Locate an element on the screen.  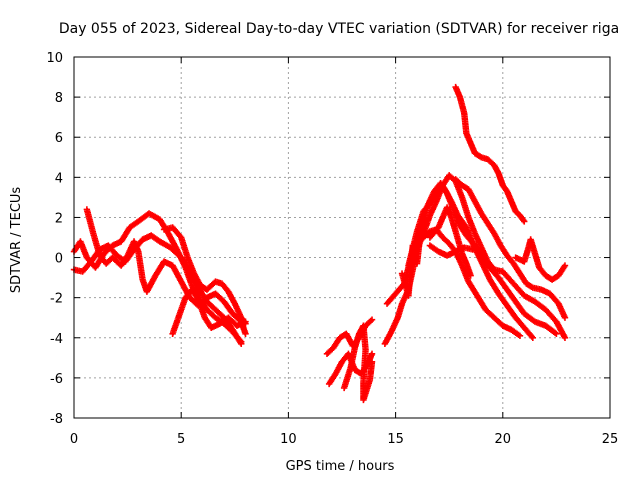
series-t15 is located at coordinates (490, 154).